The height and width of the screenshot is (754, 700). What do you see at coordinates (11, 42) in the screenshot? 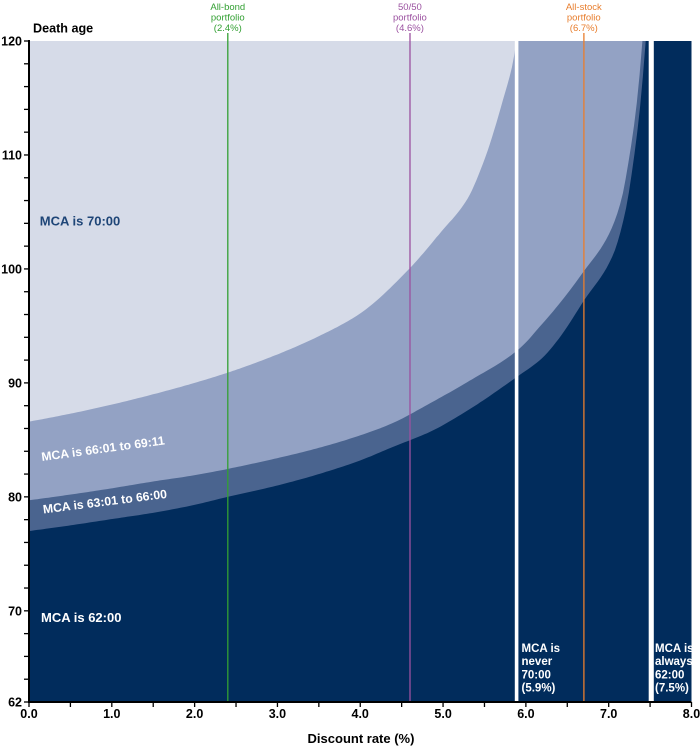
I see `svg-text: 120` at bounding box center [11, 42].